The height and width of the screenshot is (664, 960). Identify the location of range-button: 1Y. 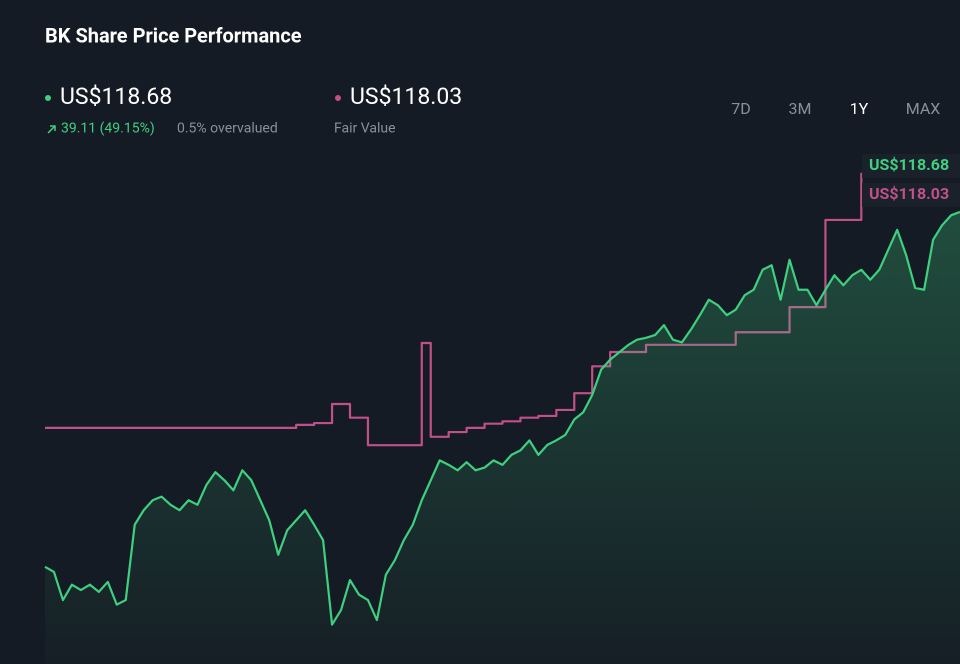
(859, 108).